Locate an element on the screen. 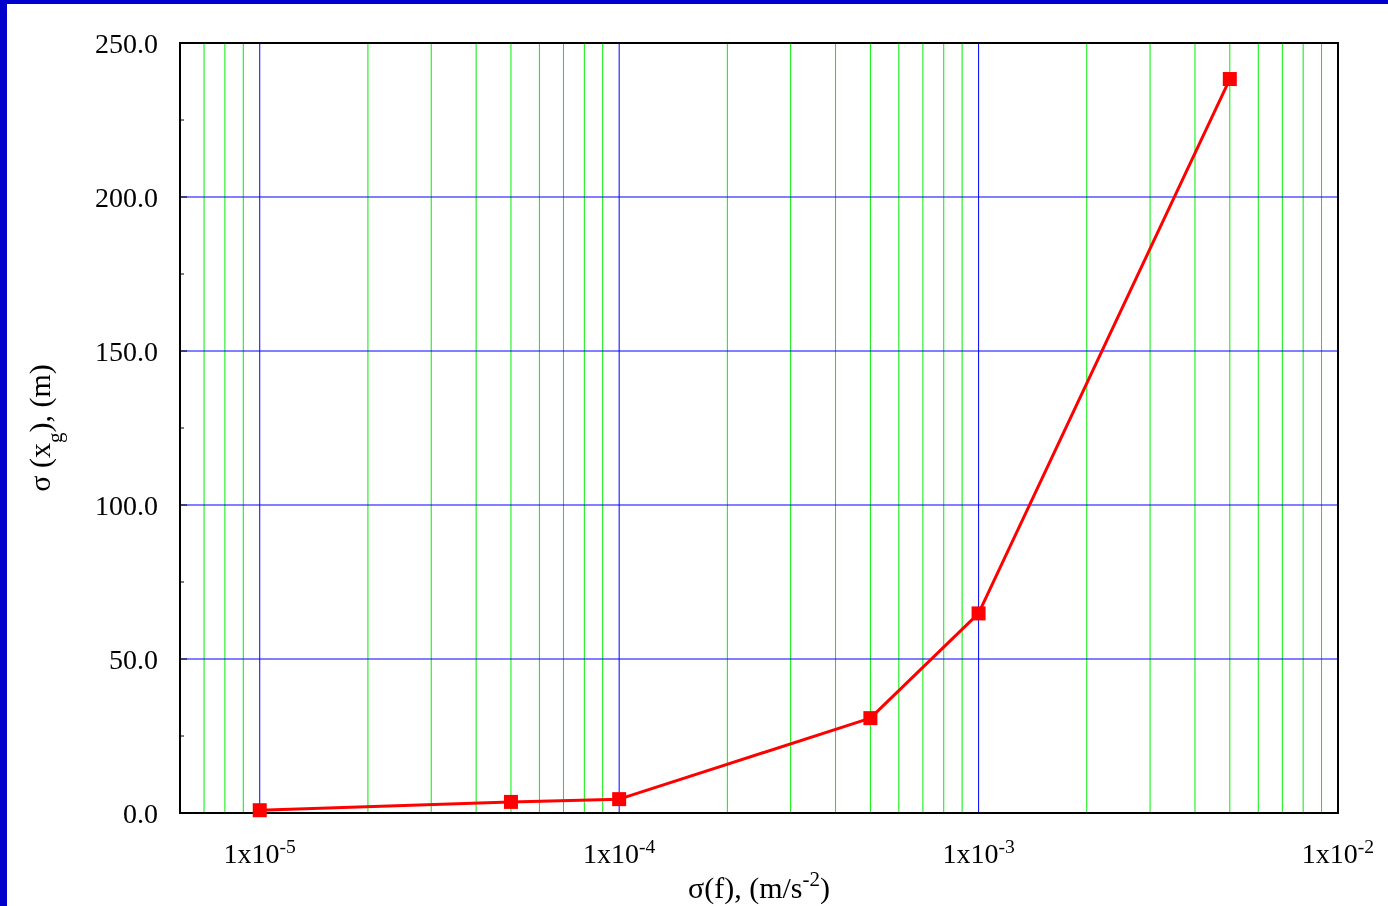 The width and height of the screenshot is (1388, 906). y-tick-label: 200.0 is located at coordinates (126, 197).